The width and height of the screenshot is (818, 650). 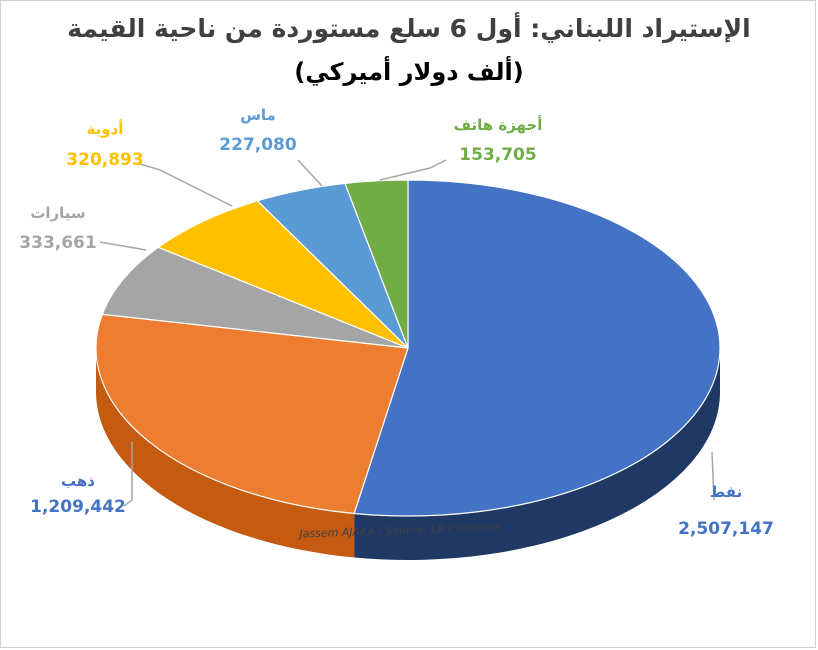 What do you see at coordinates (726, 492) in the screenshot?
I see `slice-label-0: نفط` at bounding box center [726, 492].